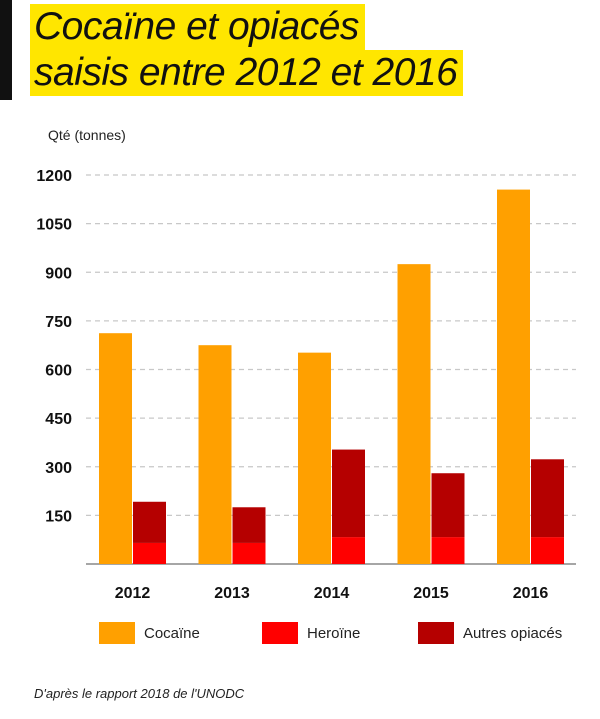  What do you see at coordinates (333, 633) in the screenshot?
I see `legend-label: Heroïne` at bounding box center [333, 633].